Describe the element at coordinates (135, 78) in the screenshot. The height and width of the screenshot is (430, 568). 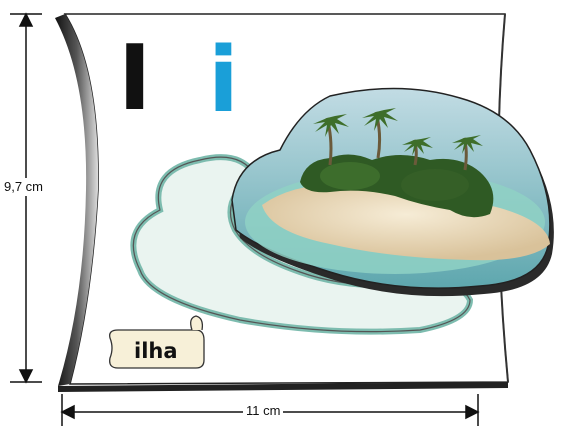
I see `uppercase-letter: I` at that location.